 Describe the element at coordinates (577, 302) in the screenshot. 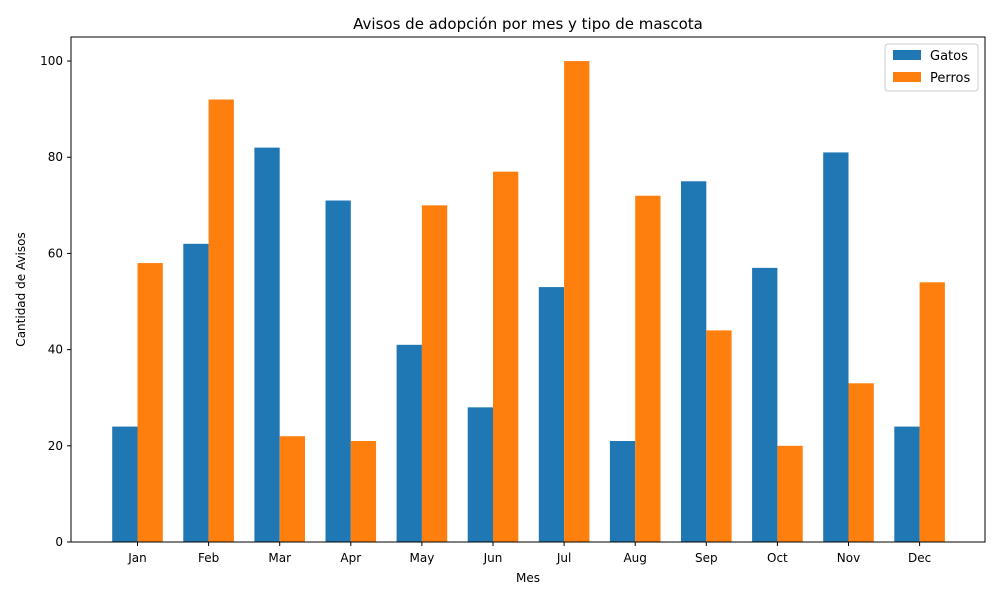

I see `bar-perros-jul` at that location.